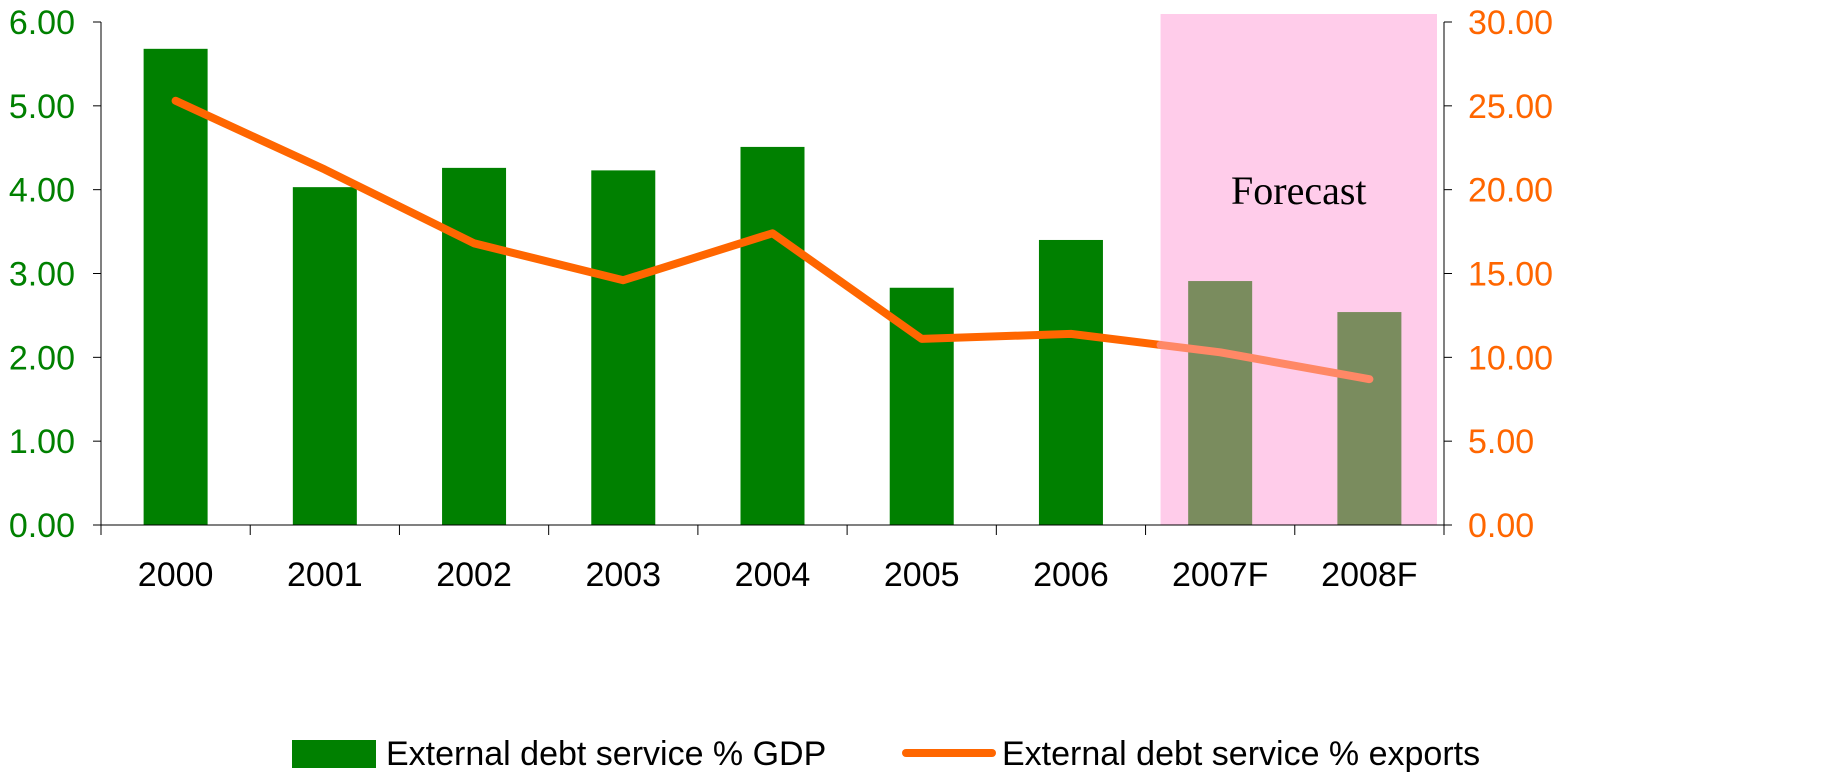  Describe the element at coordinates (1220, 575) in the screenshot. I see `x-tick-label: 2007F` at that location.